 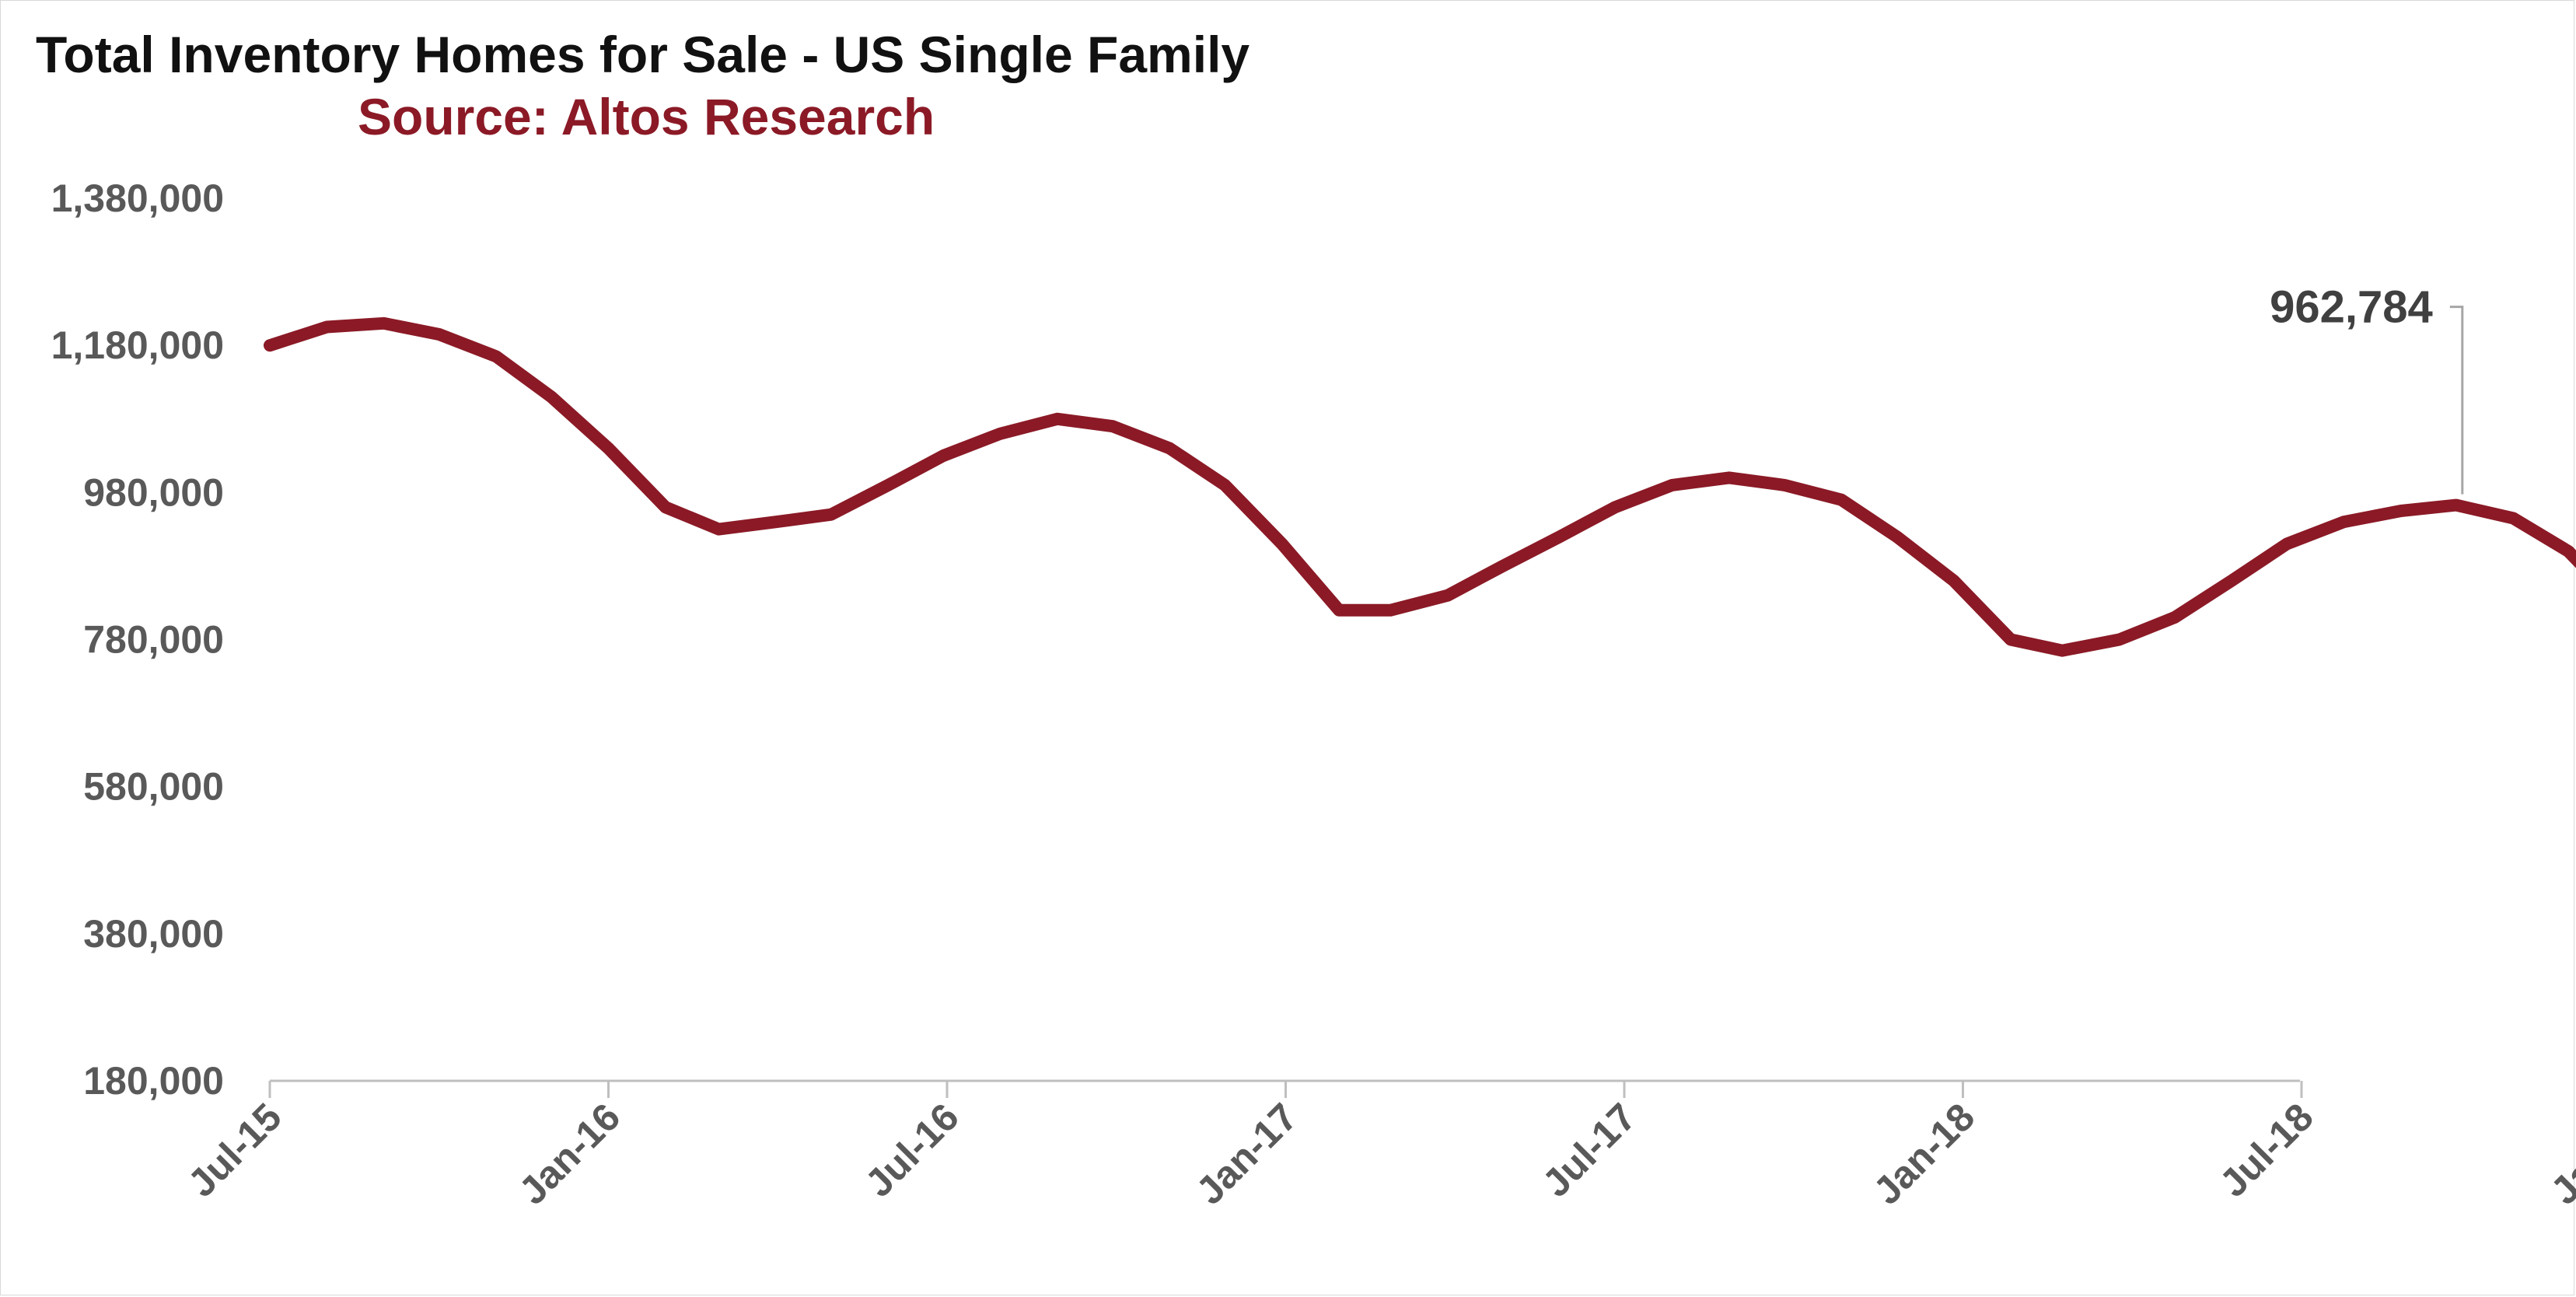 I want to click on annotation-leader, so click(x=2456, y=400).